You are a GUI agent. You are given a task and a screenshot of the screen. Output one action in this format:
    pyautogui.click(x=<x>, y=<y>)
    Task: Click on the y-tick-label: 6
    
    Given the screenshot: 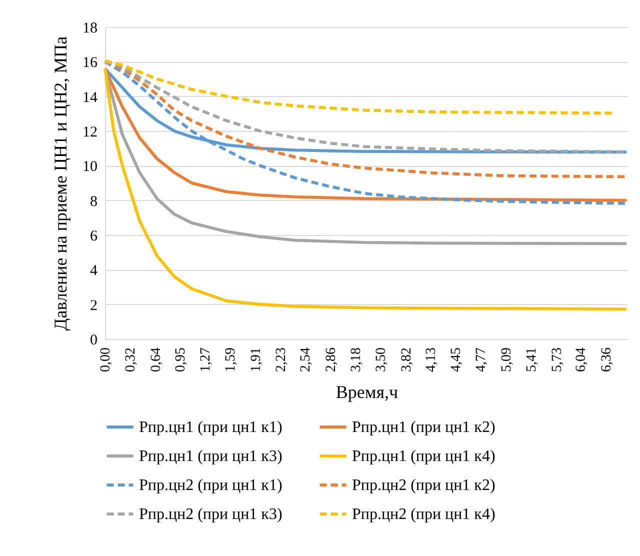 What is the action you would take?
    pyautogui.click(x=94, y=236)
    